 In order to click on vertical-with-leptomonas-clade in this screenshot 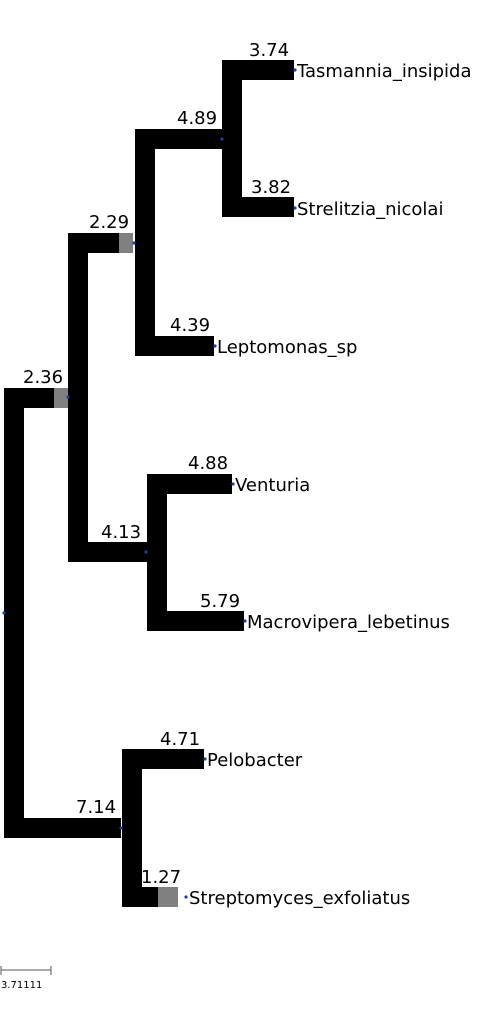, I will do `click(145, 242)`.